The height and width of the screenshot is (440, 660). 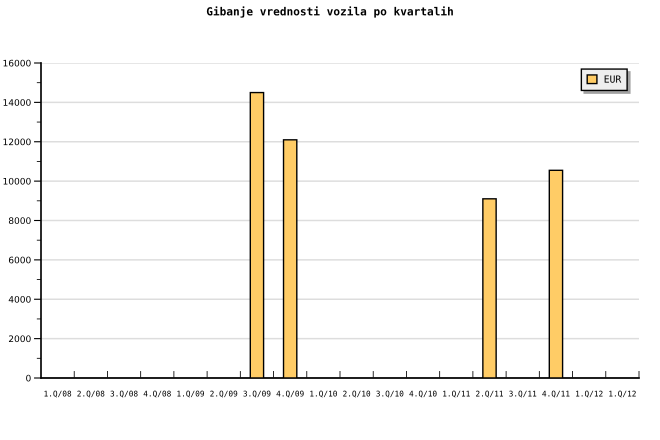 I want to click on y-tick-label: 8000, so click(x=19, y=220).